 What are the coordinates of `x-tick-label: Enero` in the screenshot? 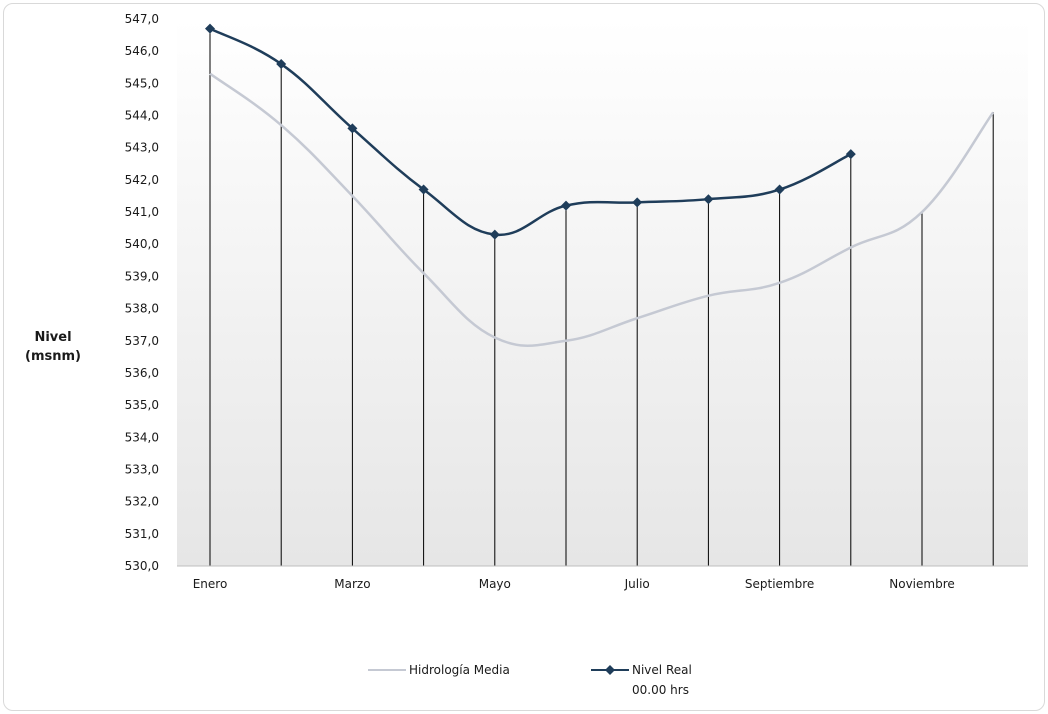 It's located at (210, 584).